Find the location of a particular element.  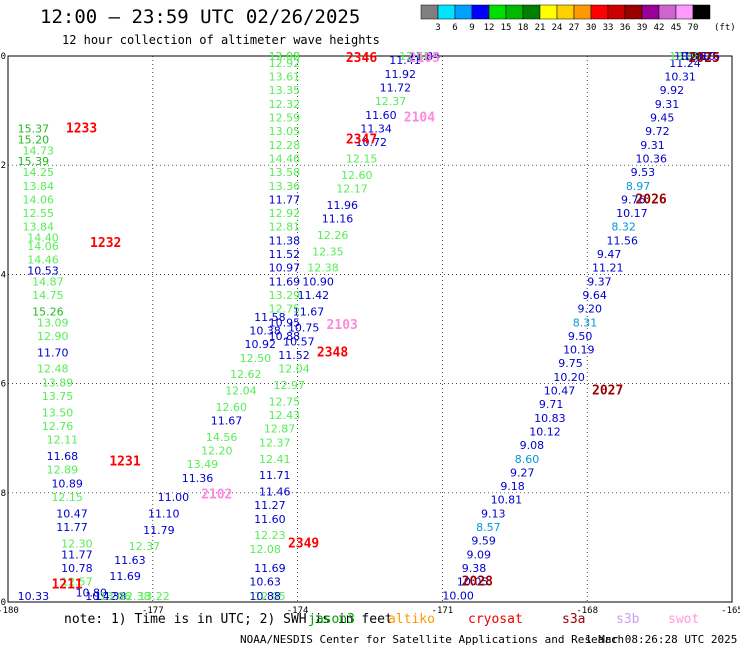

swh-value: 10.76 is located at coordinates (705, 56).